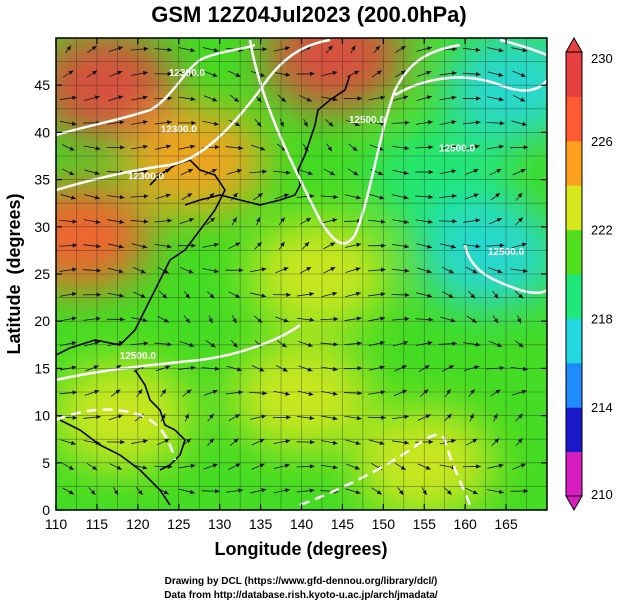 The image size is (619, 605). Describe the element at coordinates (506, 524) in the screenshot. I see `x-tick-label: 165` at that location.